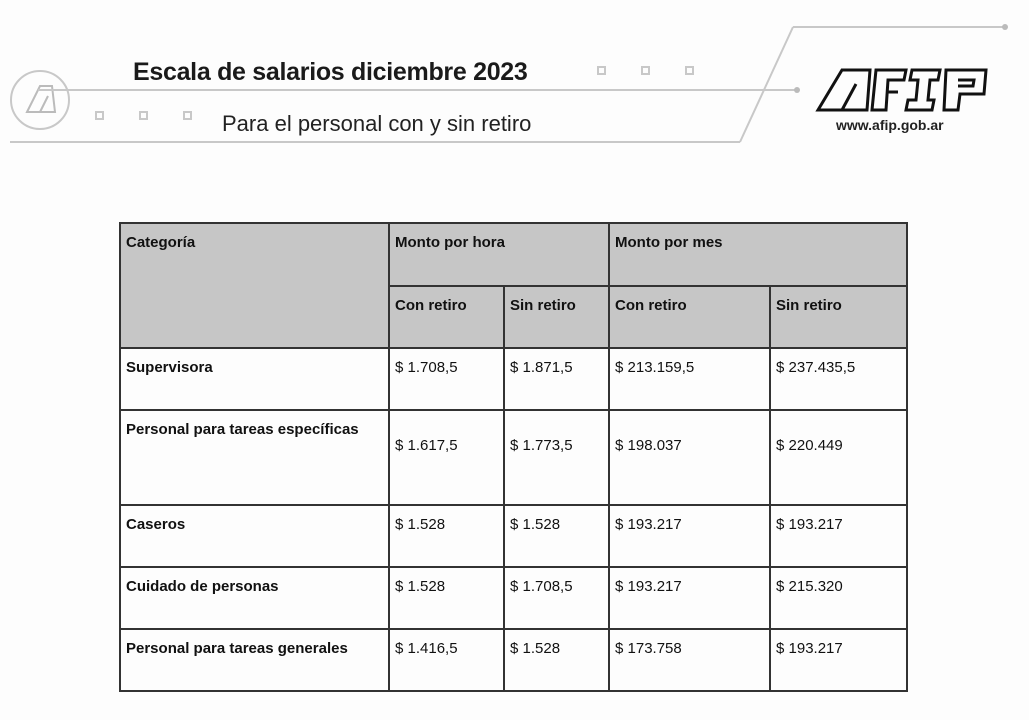  I want to click on website-url: www.afip.gob.ar, so click(890, 125).